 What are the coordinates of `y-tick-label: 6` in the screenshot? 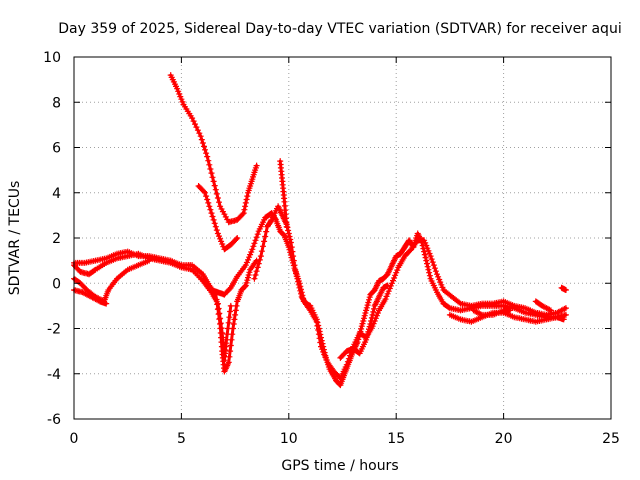 It's located at (56, 149).